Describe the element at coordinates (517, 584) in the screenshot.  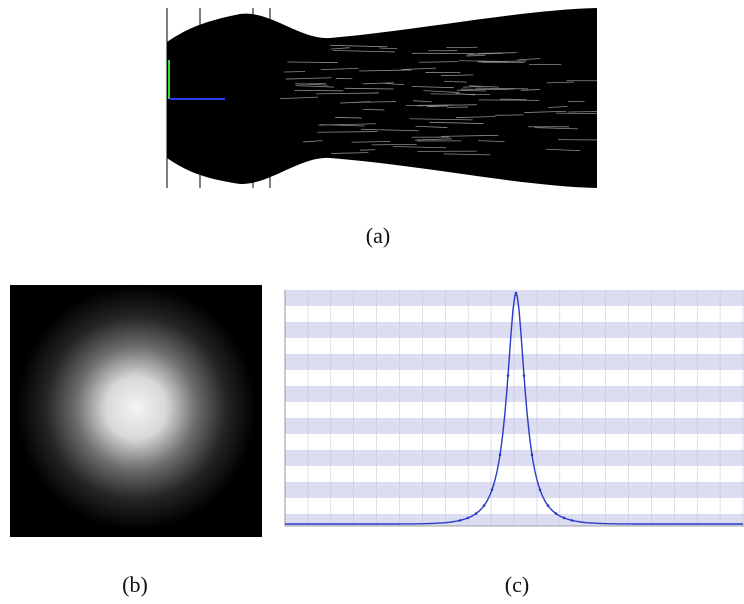
I see `panel-label: (c)` at that location.